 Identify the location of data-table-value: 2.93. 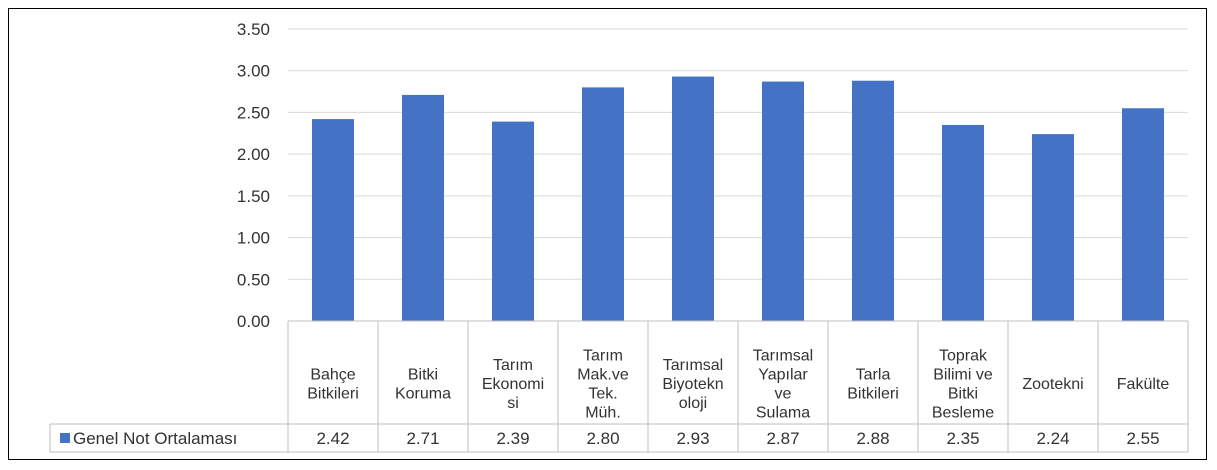
(692, 438).